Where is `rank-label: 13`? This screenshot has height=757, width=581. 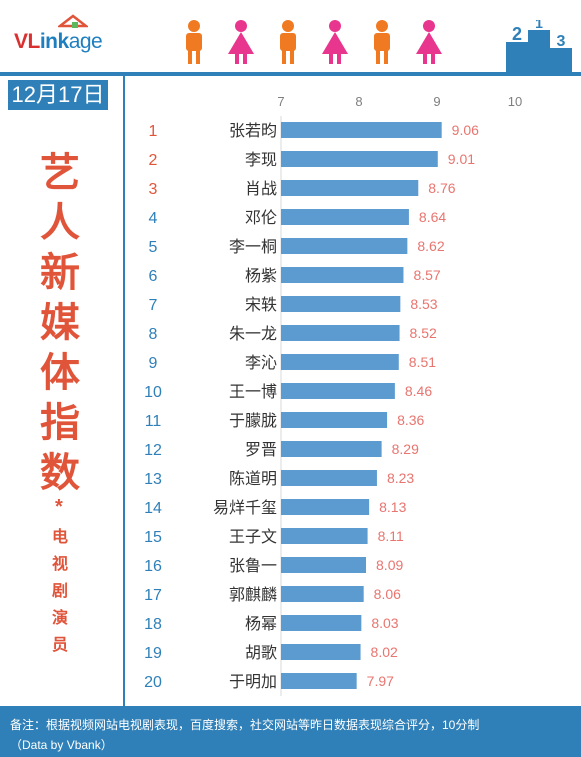
rank-label: 13 is located at coordinates (153, 479).